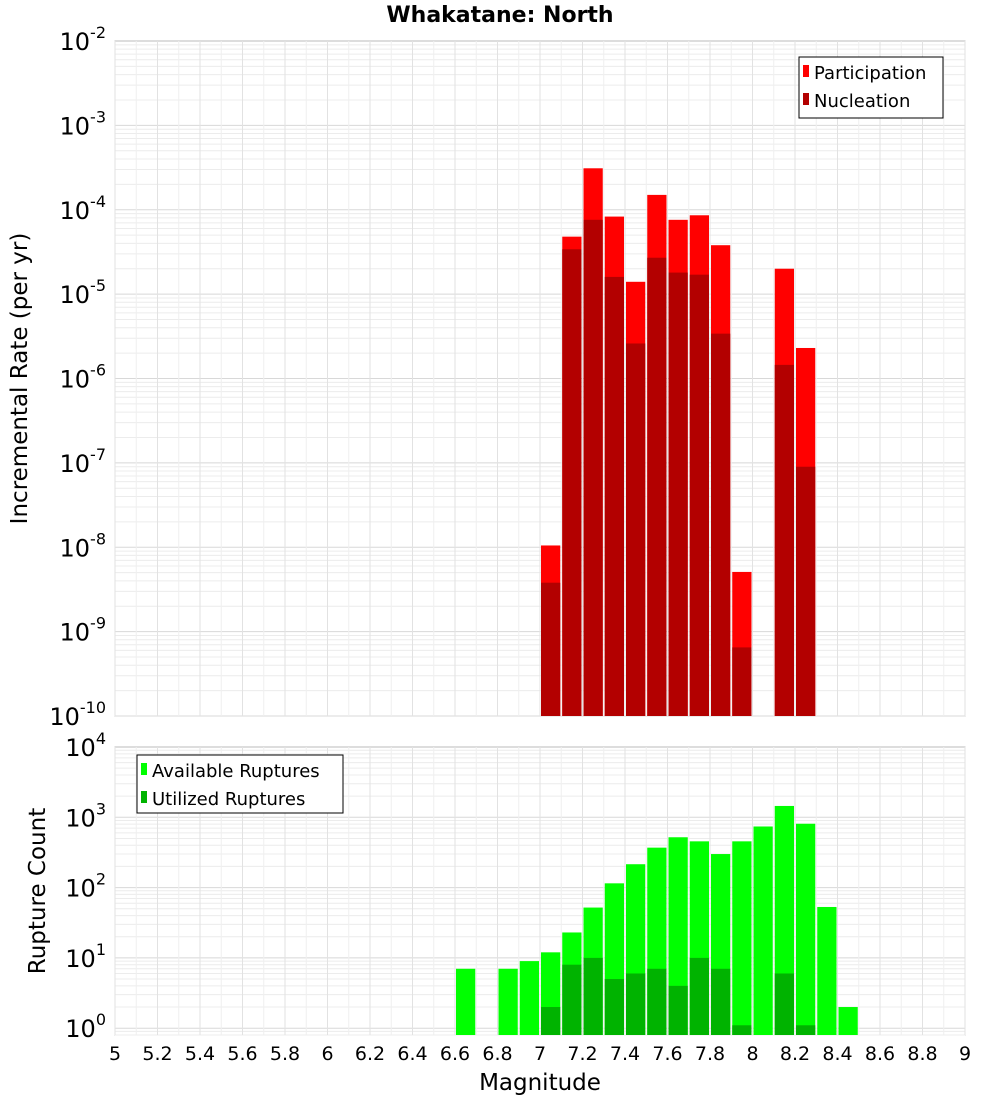  Describe the element at coordinates (412, 1054) in the screenshot. I see `x-tick-label: 6.4` at that location.